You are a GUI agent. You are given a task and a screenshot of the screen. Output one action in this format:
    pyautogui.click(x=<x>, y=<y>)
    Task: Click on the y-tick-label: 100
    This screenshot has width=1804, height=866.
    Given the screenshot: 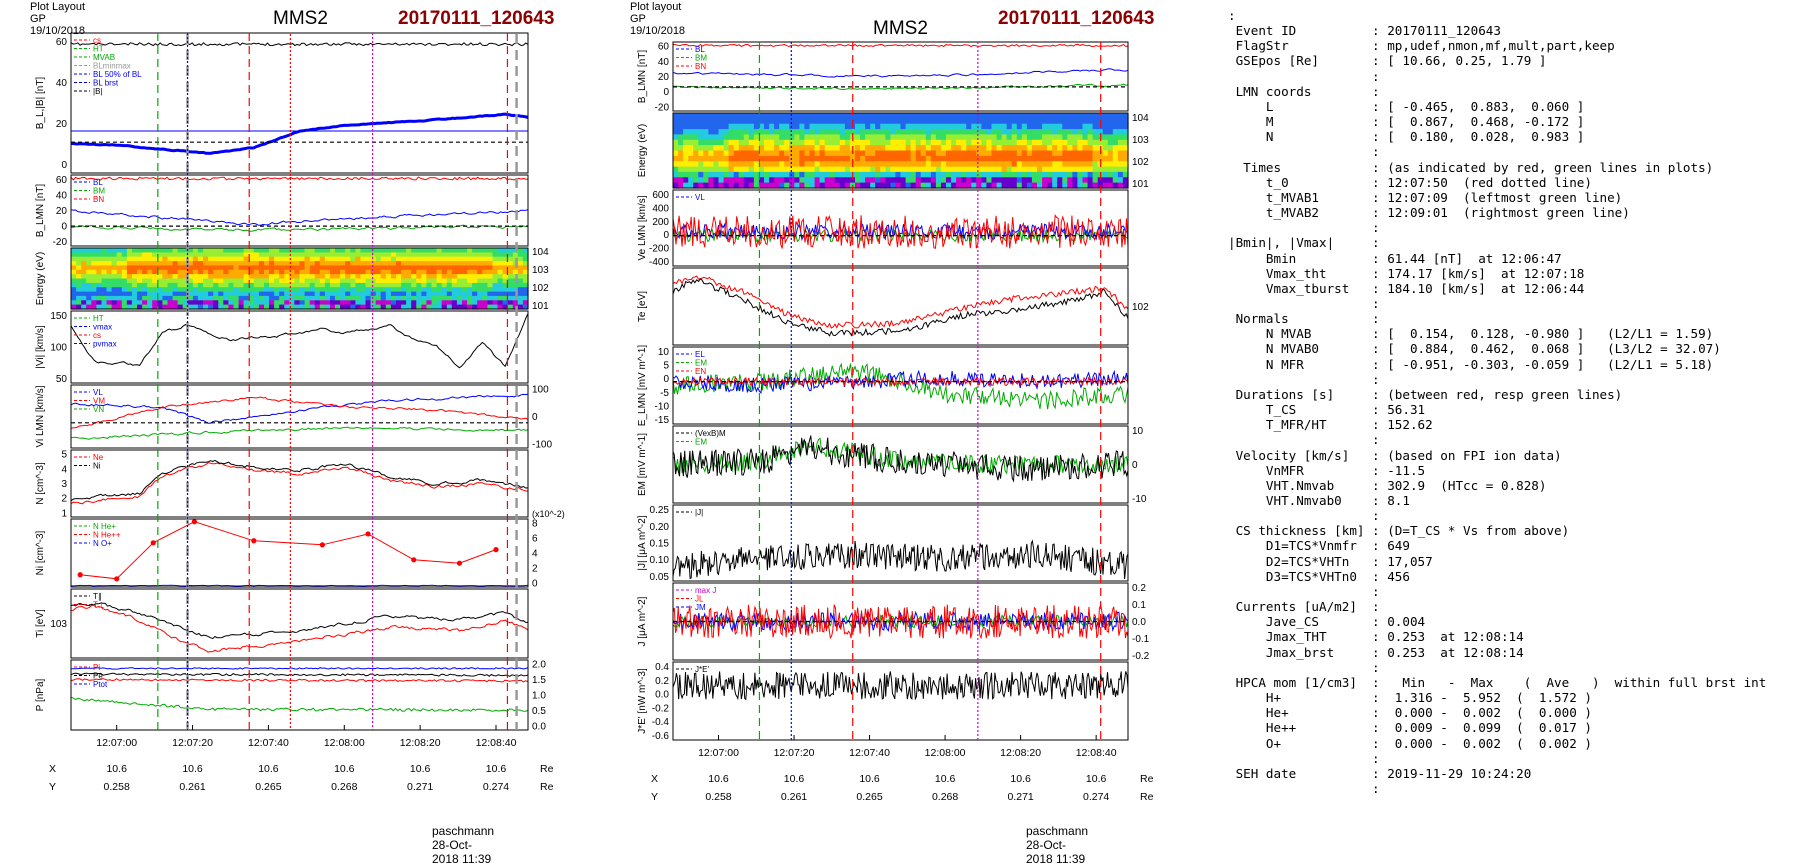 What is the action you would take?
    pyautogui.click(x=58, y=348)
    